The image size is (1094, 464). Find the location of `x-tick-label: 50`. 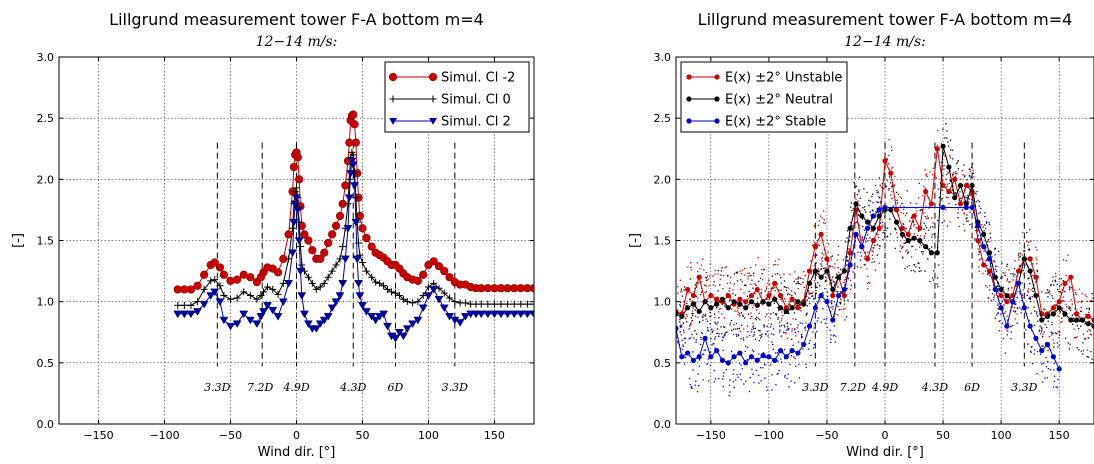

x-tick-label: 50 is located at coordinates (943, 435).